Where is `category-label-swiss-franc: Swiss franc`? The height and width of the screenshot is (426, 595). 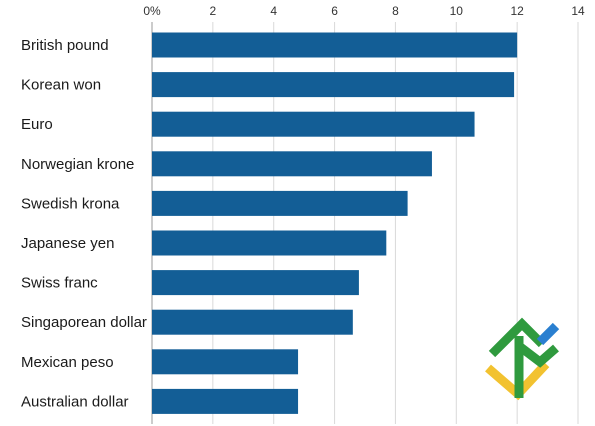 category-label-swiss-franc: Swiss franc is located at coordinates (59, 283).